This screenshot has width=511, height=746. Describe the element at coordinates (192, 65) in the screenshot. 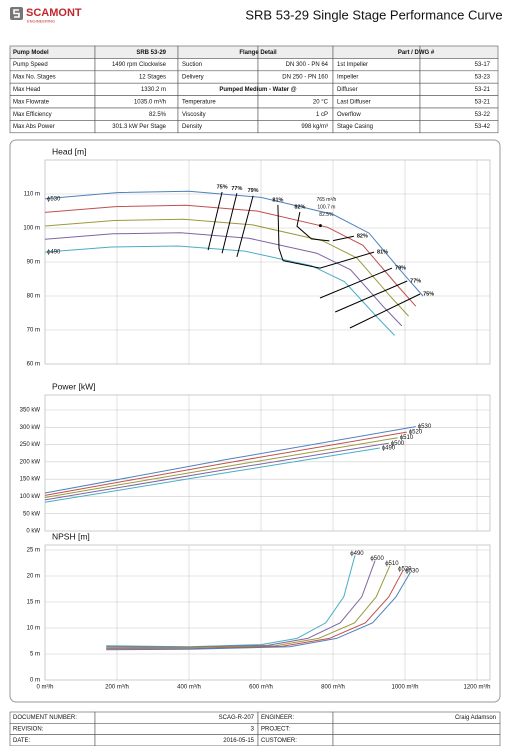

I see `table-text: Suction` at that location.